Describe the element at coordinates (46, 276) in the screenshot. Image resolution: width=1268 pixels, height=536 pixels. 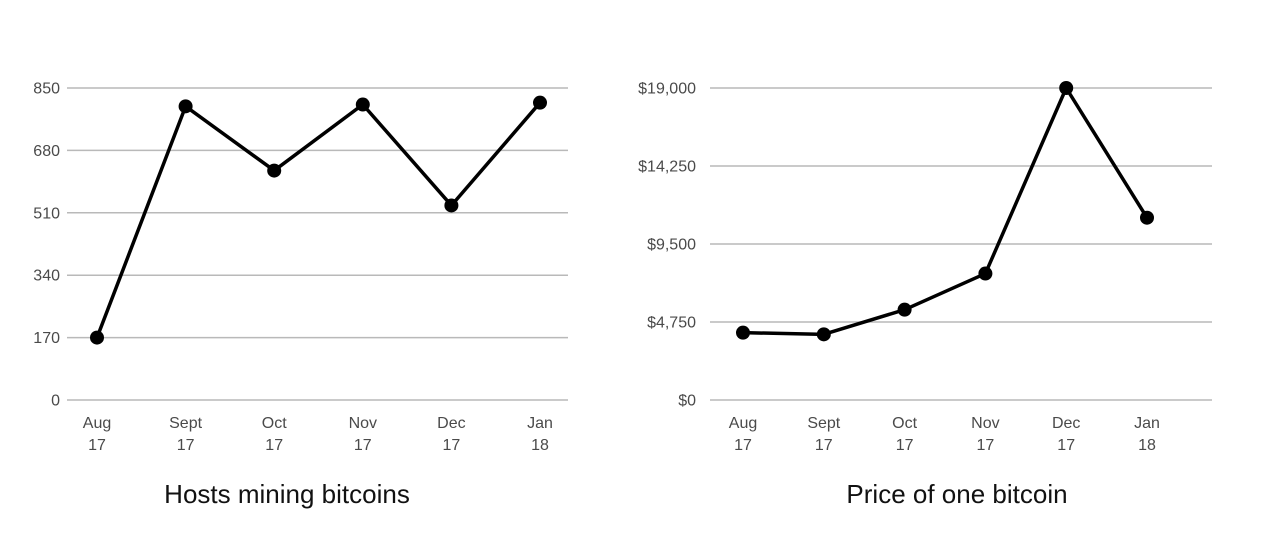
I see `y-tick-label: 340` at that location.